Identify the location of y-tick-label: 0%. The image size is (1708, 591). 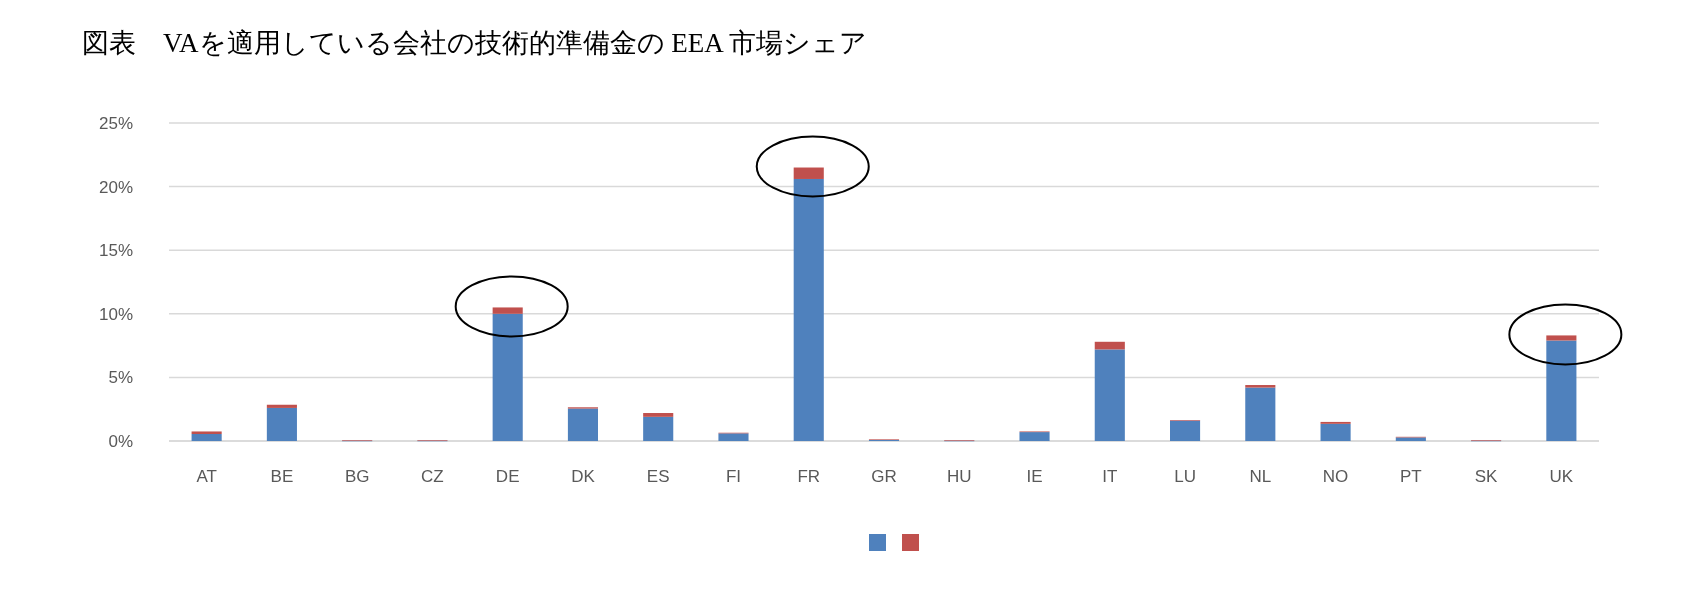
(120, 441).